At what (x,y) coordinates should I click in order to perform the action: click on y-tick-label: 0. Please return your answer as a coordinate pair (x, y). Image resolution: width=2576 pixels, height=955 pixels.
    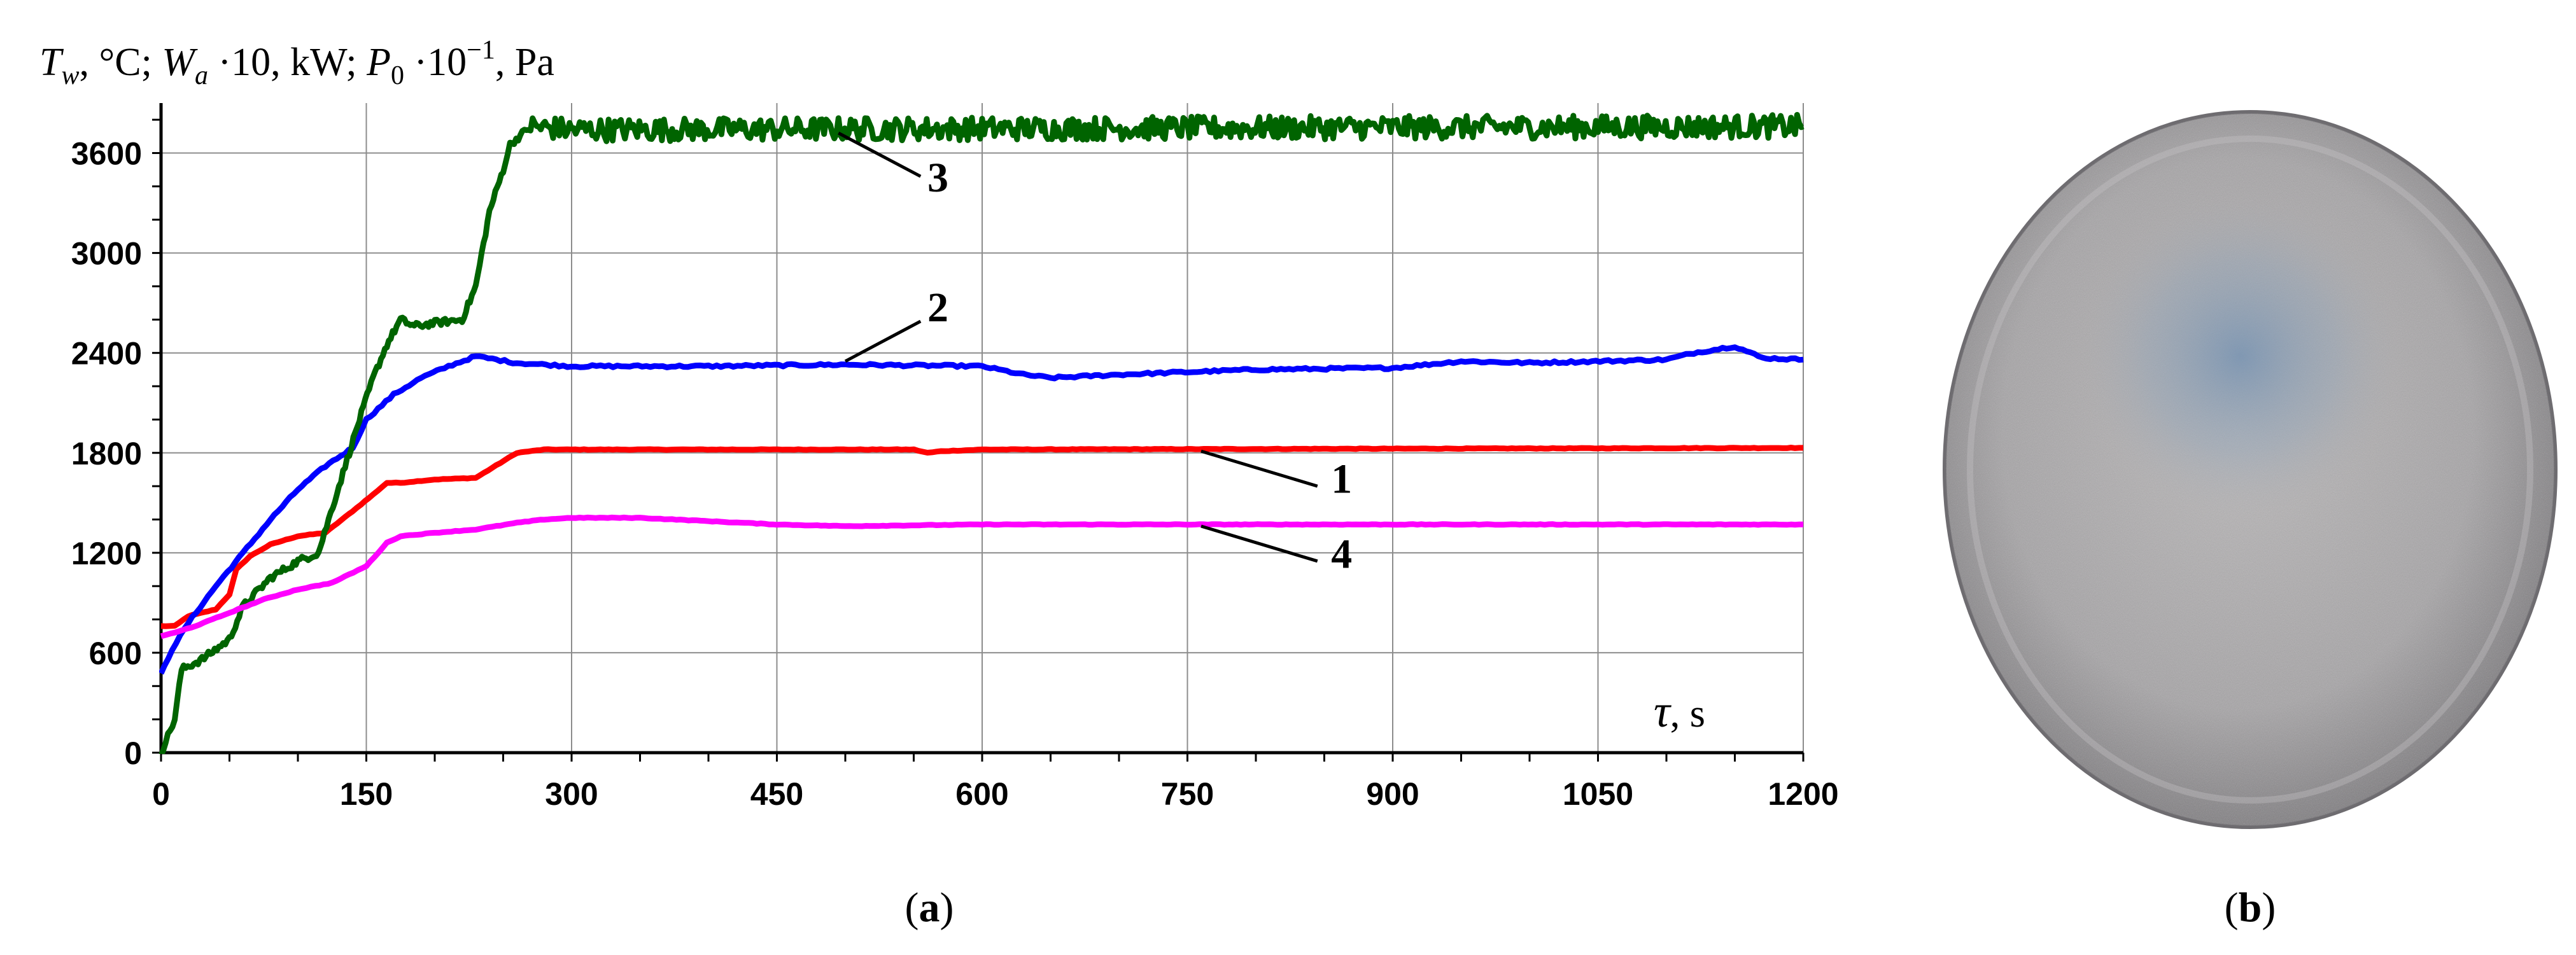
    Looking at the image, I should click on (133, 753).